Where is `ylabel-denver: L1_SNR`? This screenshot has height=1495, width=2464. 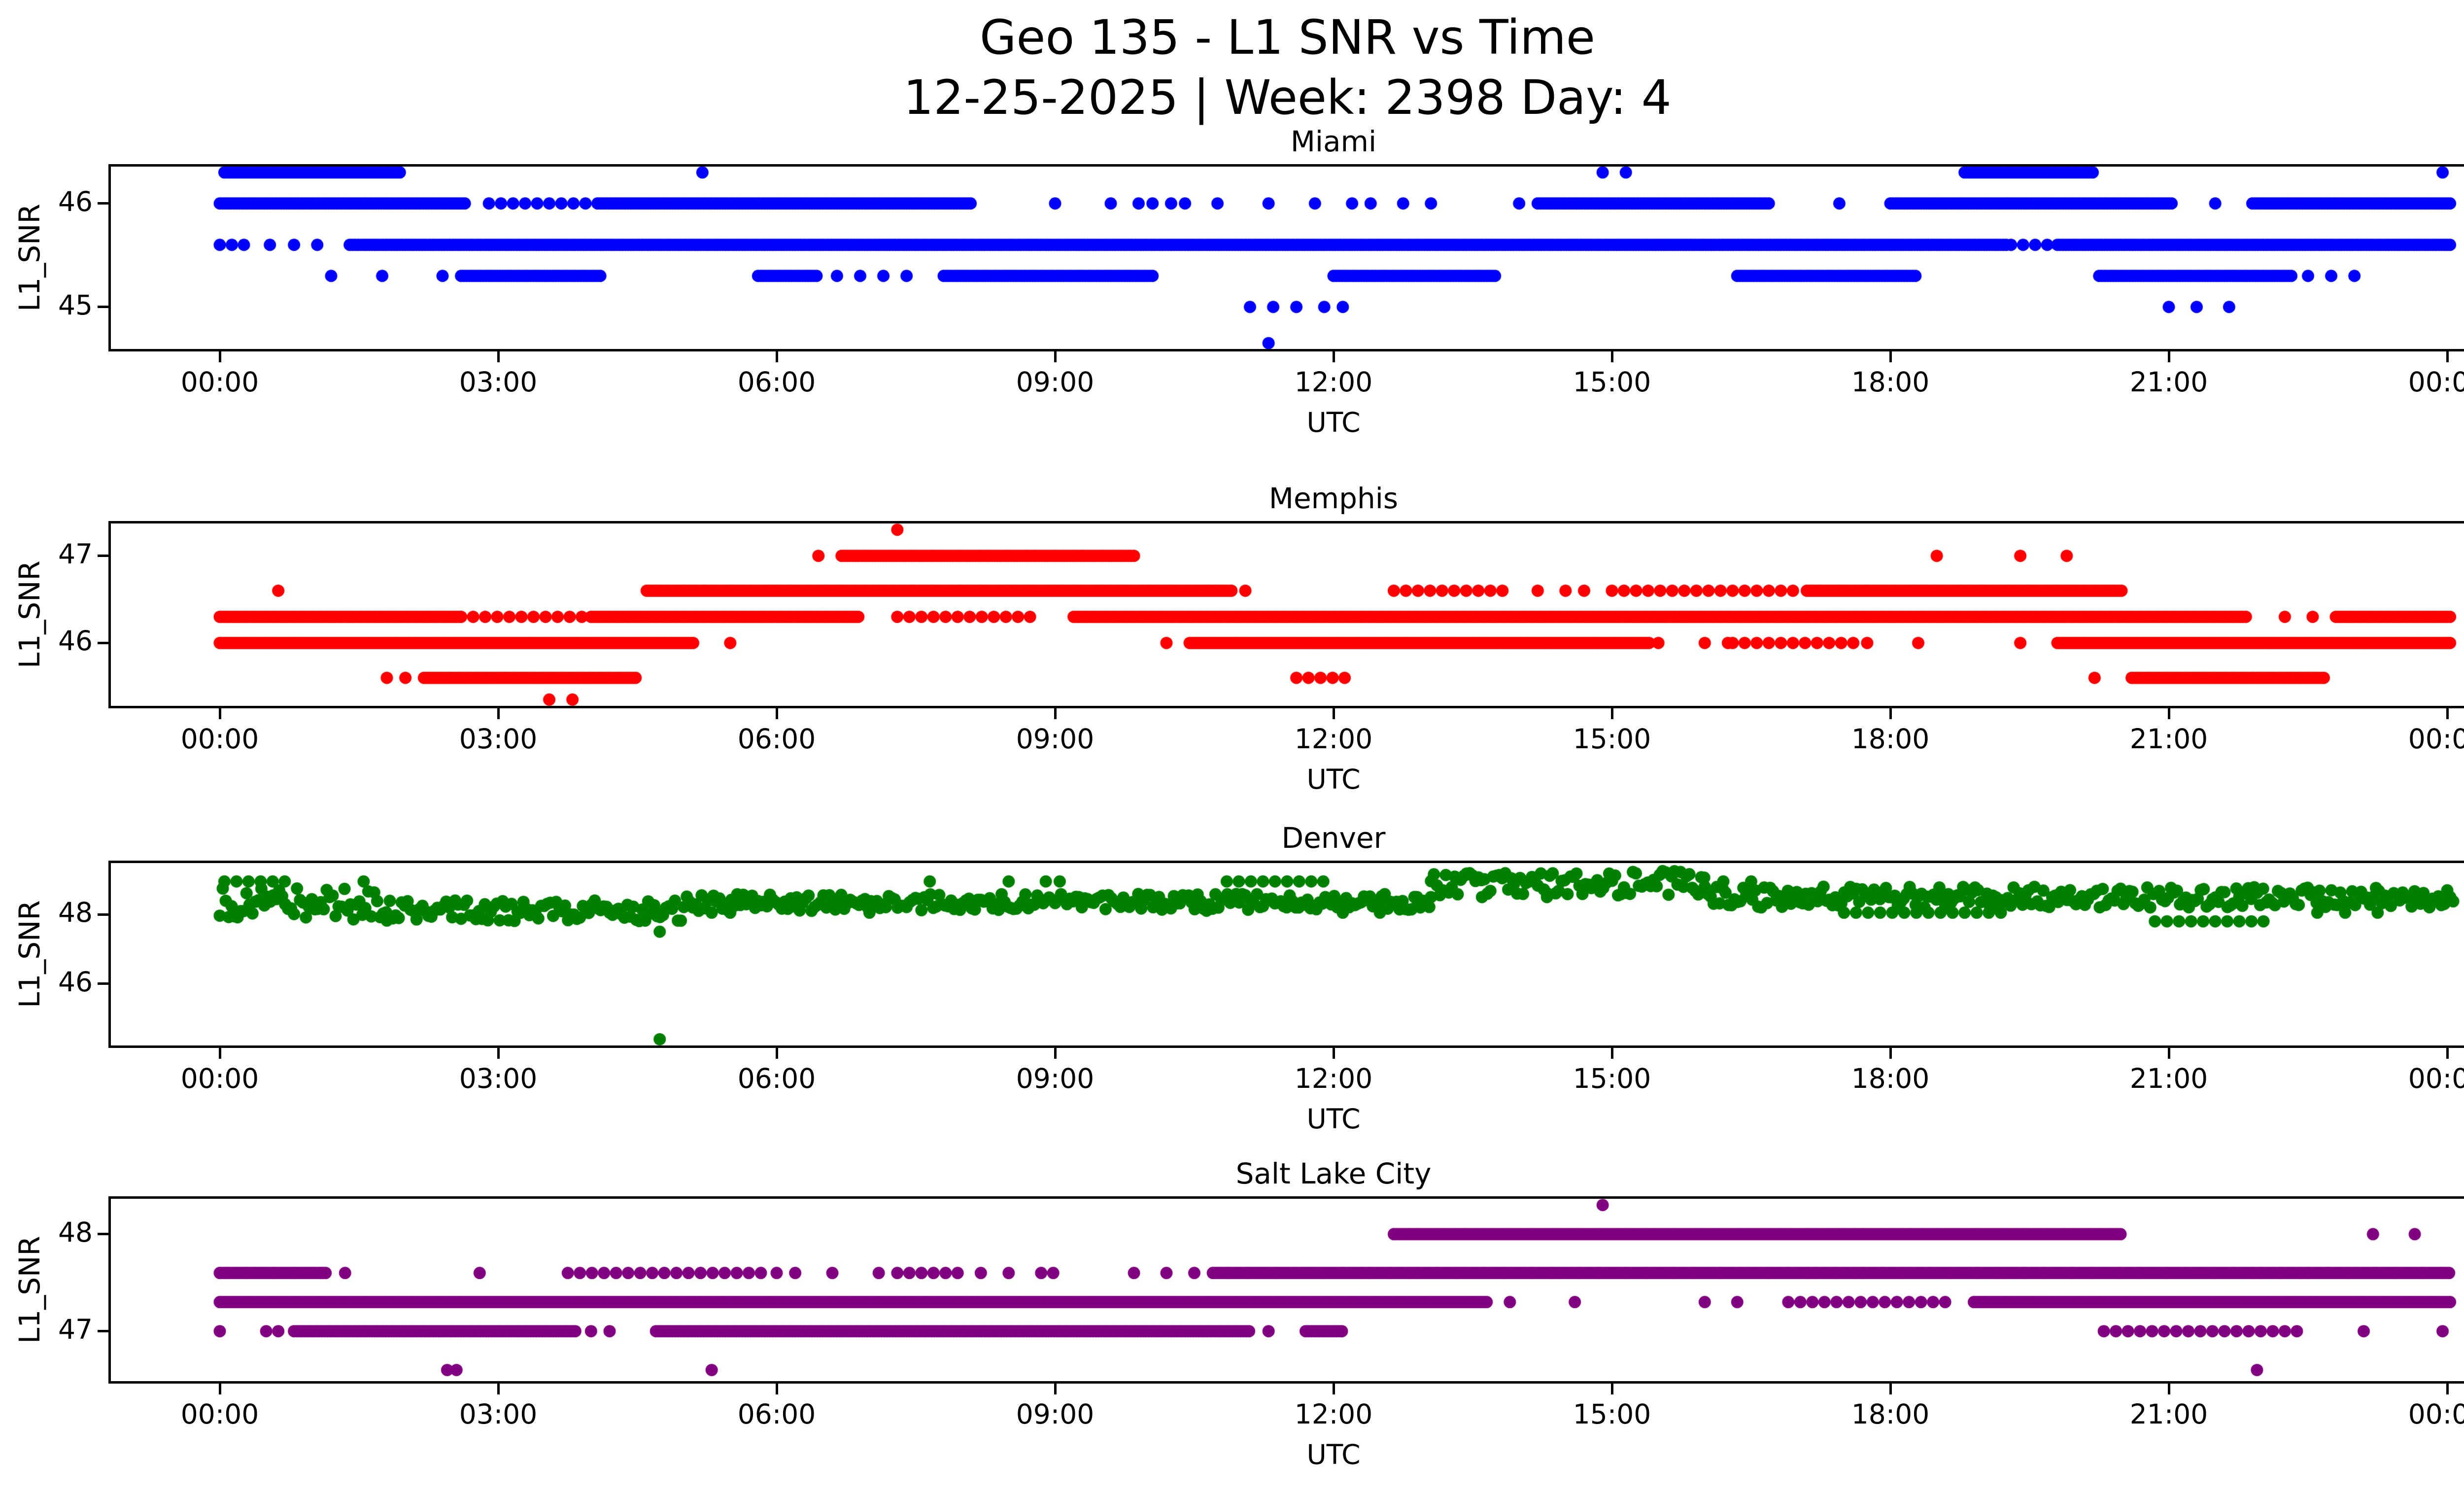
ylabel-denver: L1_SNR is located at coordinates (29, 954).